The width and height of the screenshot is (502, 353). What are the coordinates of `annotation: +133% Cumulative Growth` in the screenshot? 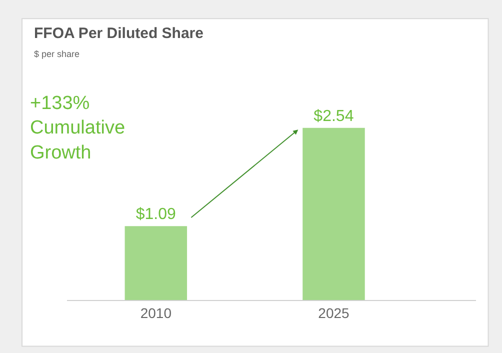 It's located at (78, 128).